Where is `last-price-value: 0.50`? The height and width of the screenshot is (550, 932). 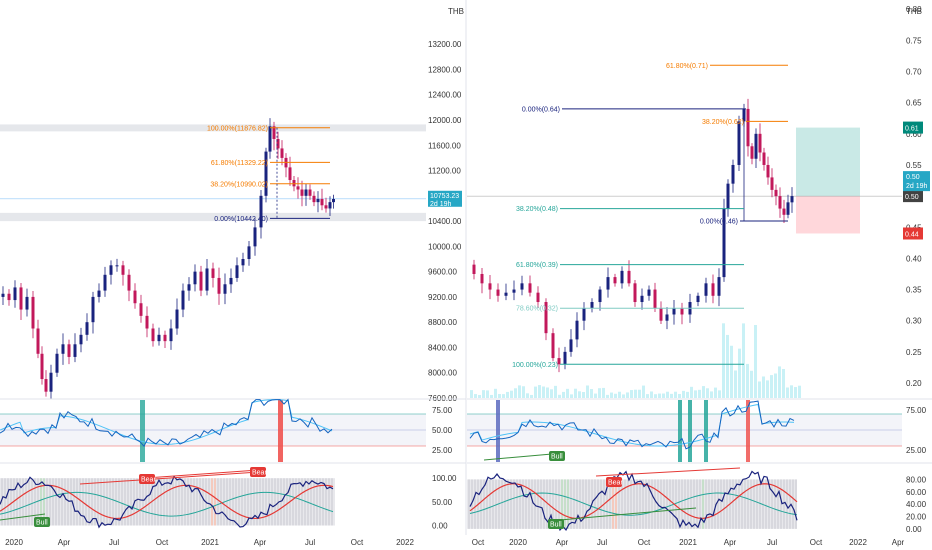 last-price-value: 0.50 is located at coordinates (913, 177).